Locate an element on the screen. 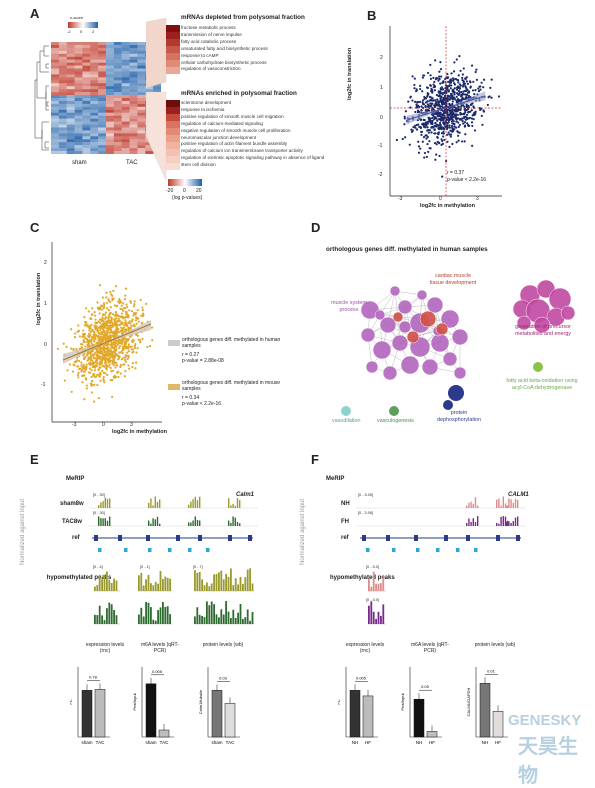  legend-human-r: r = 0.27 is located at coordinates (191, 355).